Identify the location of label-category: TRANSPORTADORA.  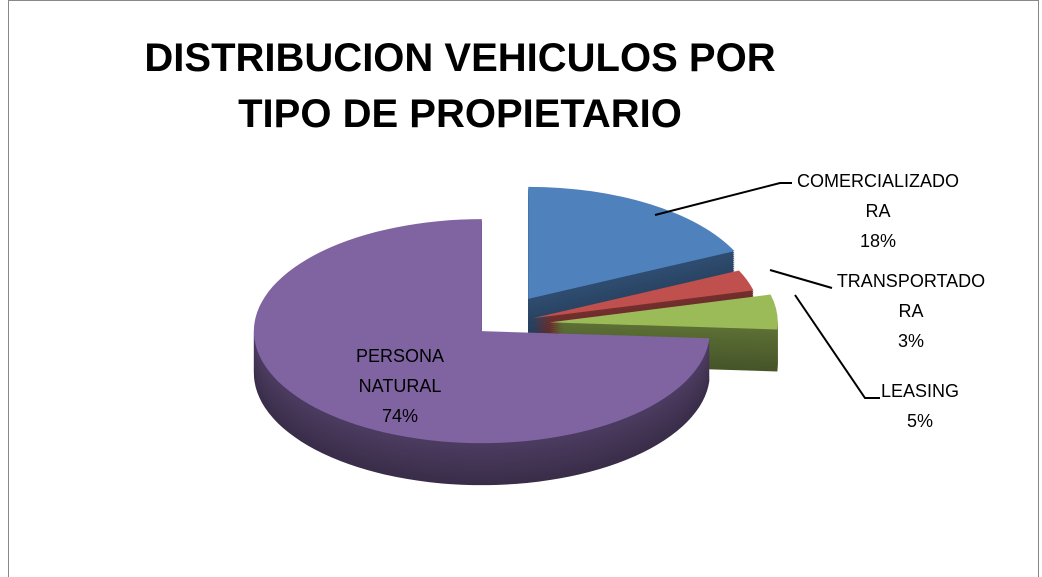
(911, 296).